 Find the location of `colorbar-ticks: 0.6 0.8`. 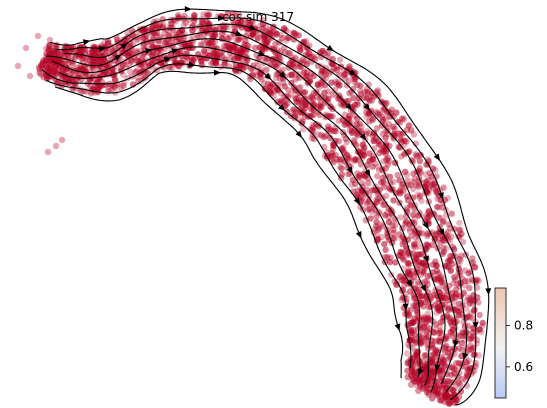

colorbar-ticks: 0.6 0.8 is located at coordinates (519, 346).